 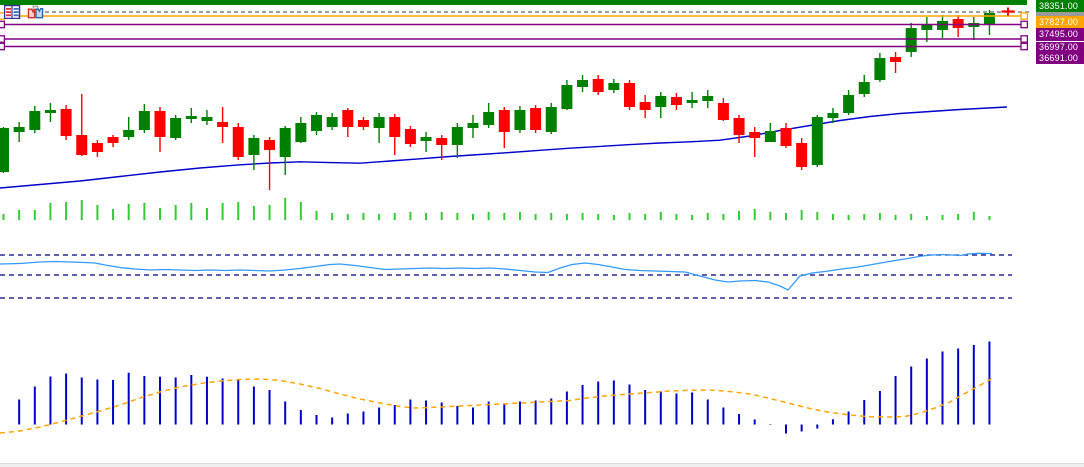 What do you see at coordinates (1060, 34) in the screenshot?
I see `price-label-37495: 37495.00` at bounding box center [1060, 34].